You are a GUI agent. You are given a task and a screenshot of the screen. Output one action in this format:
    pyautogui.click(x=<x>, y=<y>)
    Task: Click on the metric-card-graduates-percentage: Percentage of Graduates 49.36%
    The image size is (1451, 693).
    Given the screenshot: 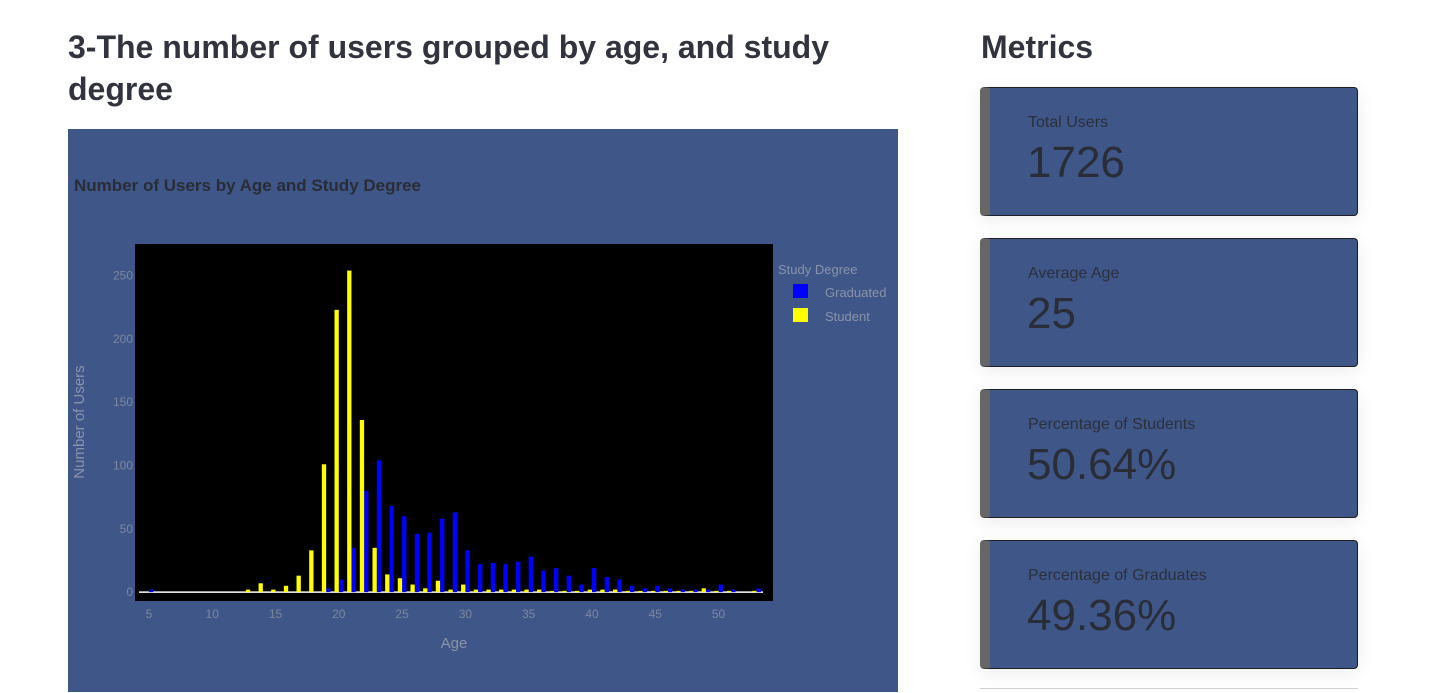 What is the action you would take?
    pyautogui.click(x=1169, y=604)
    